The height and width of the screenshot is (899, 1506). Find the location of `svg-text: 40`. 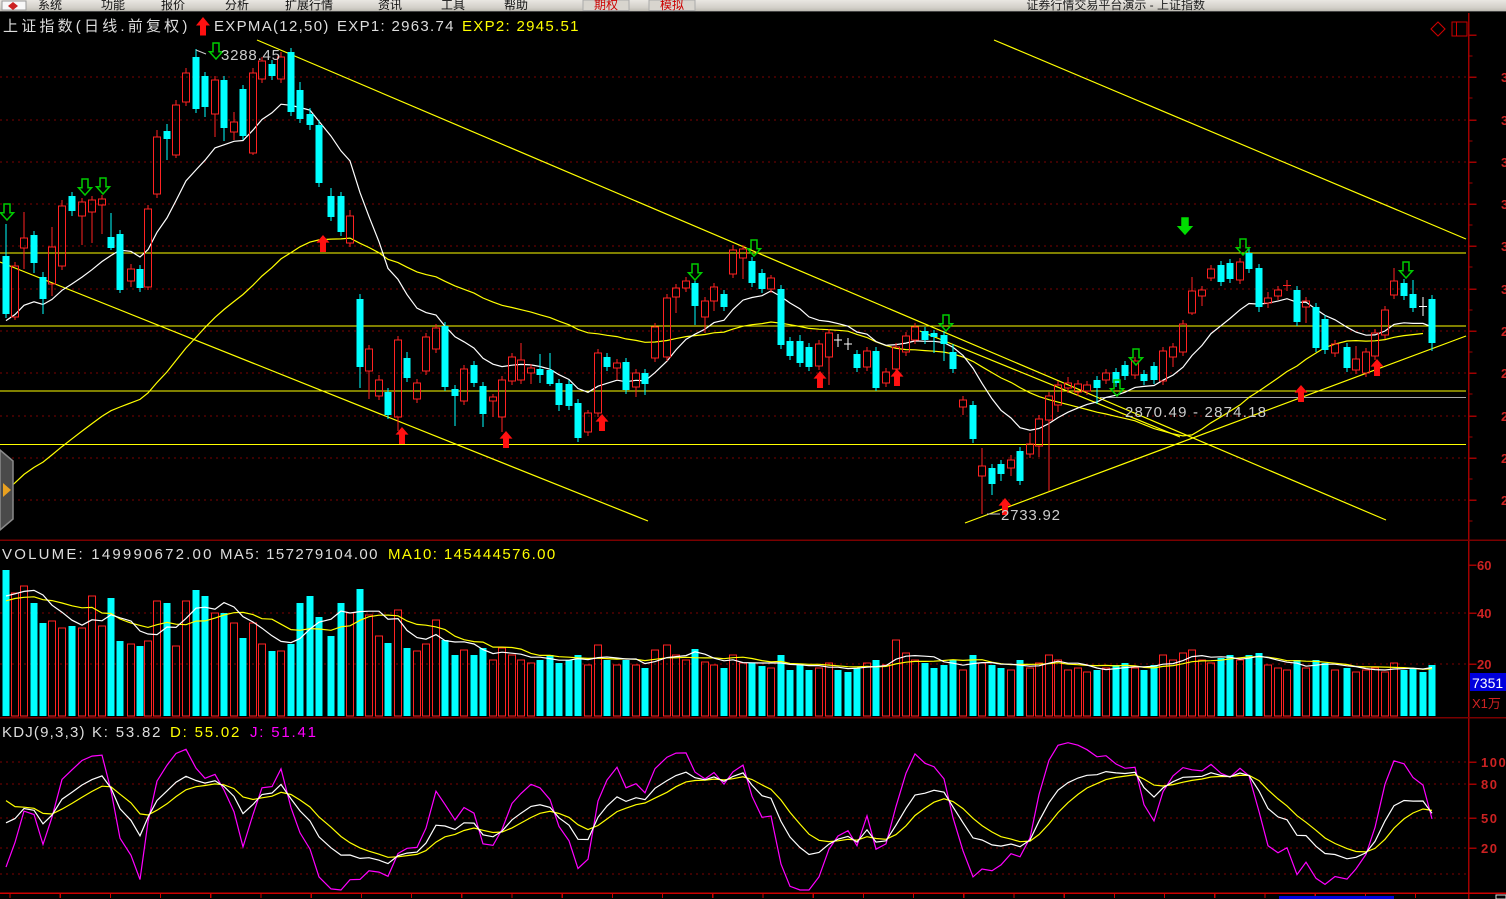

svg-text: 40 is located at coordinates (1484, 613).